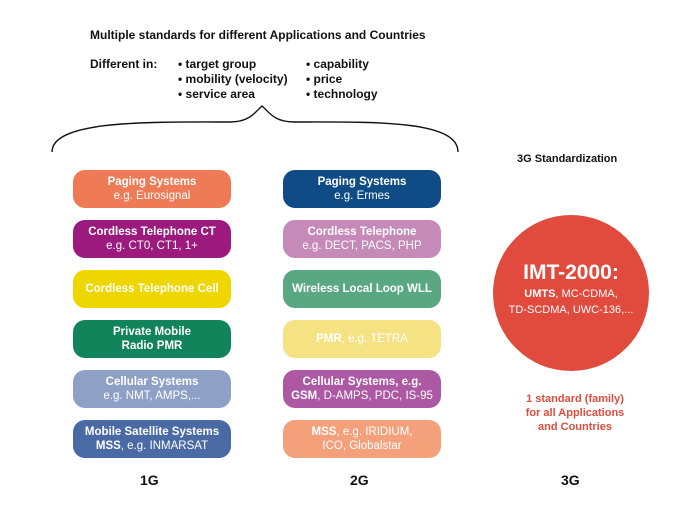  Describe the element at coordinates (124, 64) in the screenshot. I see `different-in-label: Different in:` at that location.